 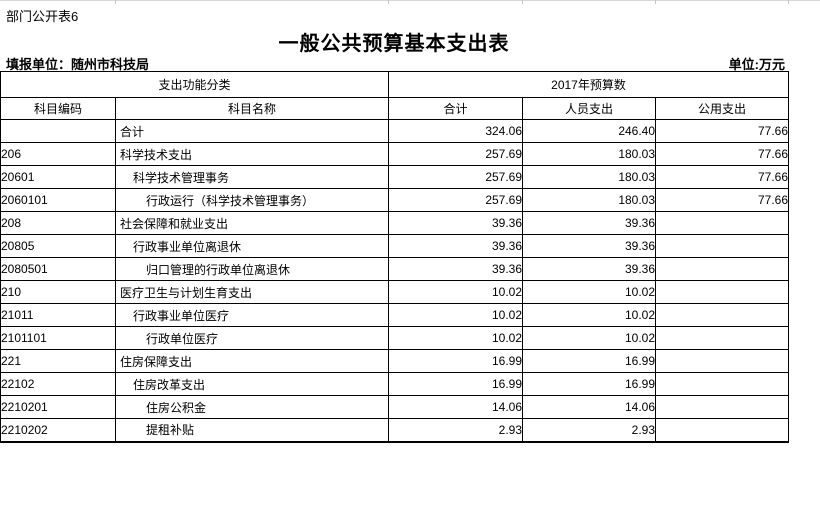 What do you see at coordinates (58, 430) in the screenshot?
I see `subject-code-cell: 2210202` at bounding box center [58, 430].